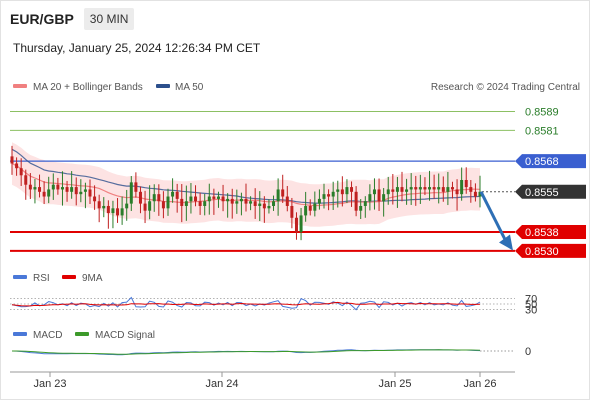  I want to click on rsi-tick-50: 50, so click(531, 305).